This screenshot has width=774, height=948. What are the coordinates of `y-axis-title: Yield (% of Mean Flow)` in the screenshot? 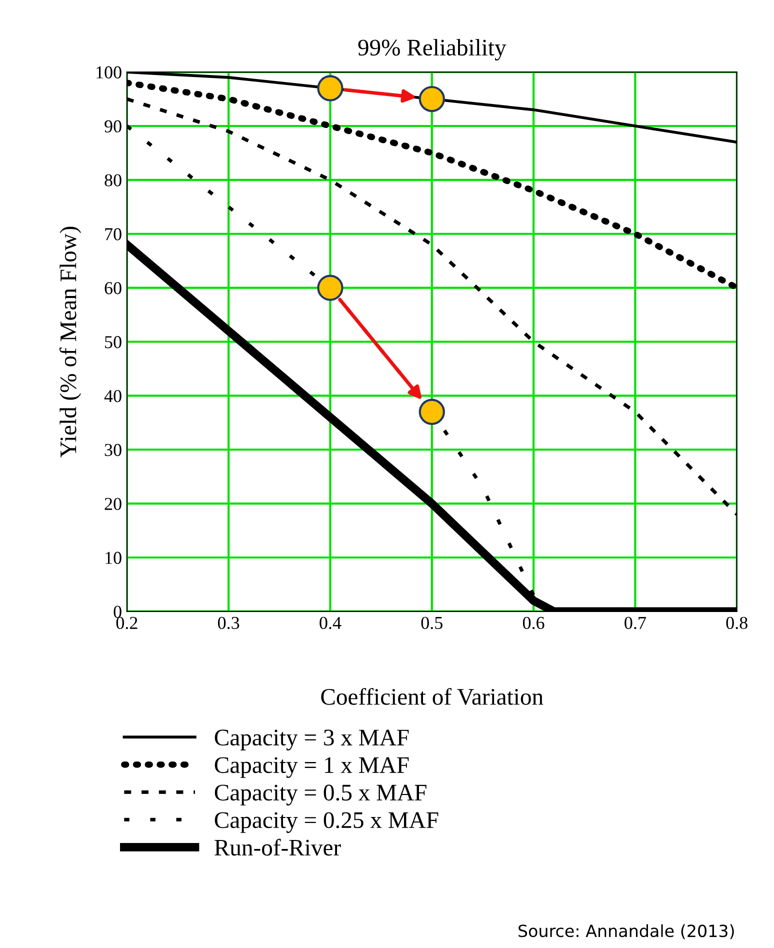 It's located at (70, 342).